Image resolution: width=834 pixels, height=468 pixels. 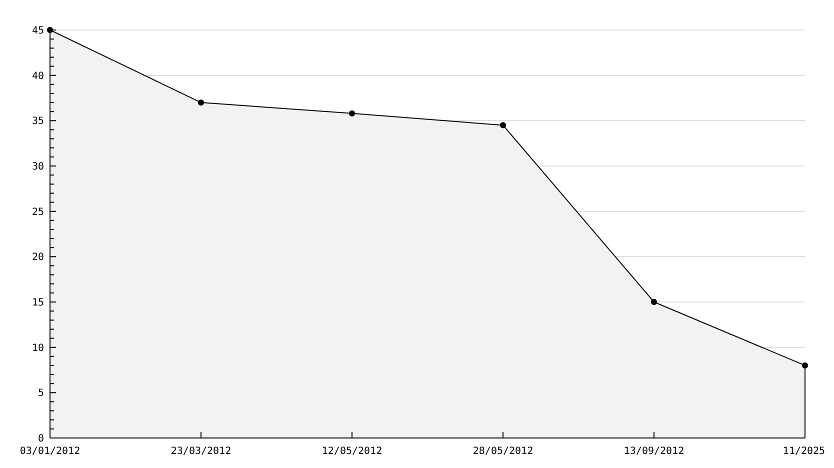 What do you see at coordinates (38, 122) in the screenshot?
I see `y-tick-label: 35` at bounding box center [38, 122].